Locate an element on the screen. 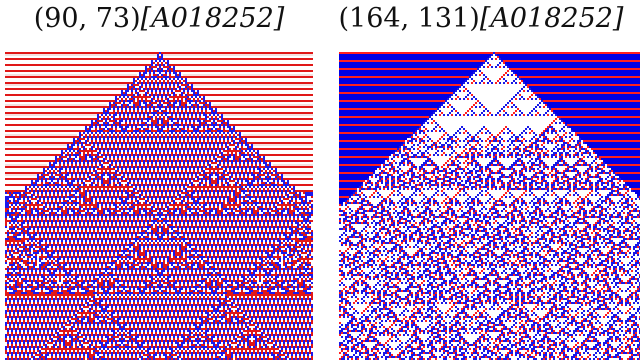 This screenshot has height=360, width=640. right-panel-caption: (164, 131)[A018252] is located at coordinates (481, 19).